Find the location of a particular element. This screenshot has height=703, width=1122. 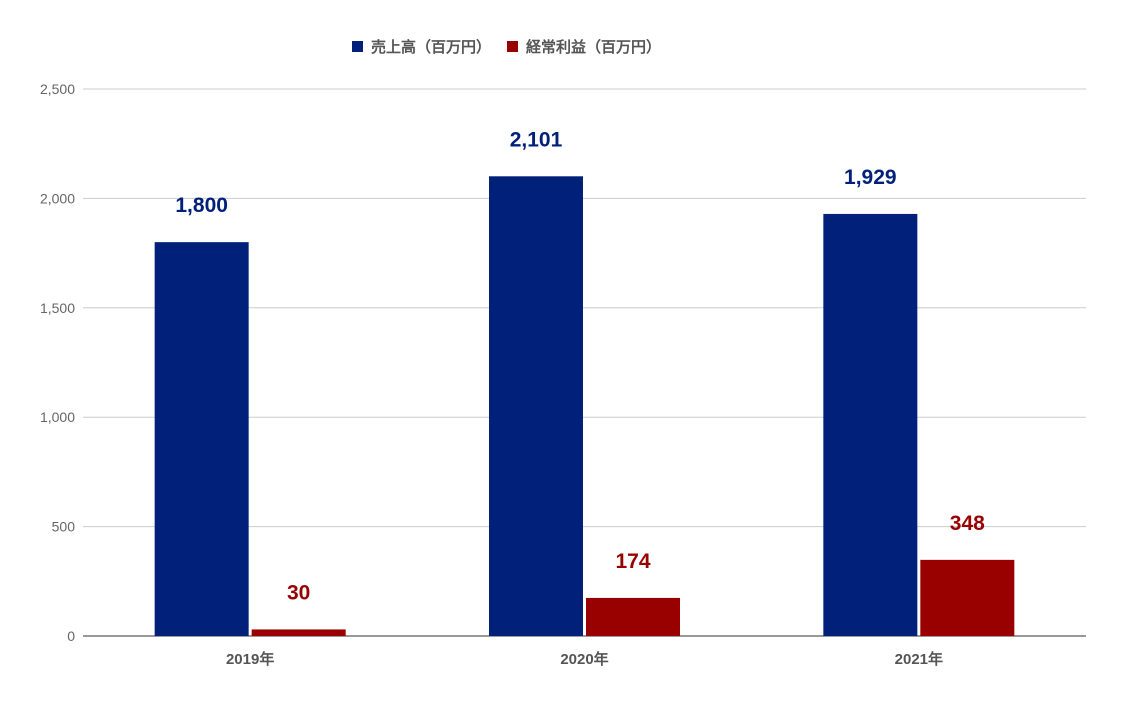

y-tick-label: 2,500 is located at coordinates (57, 89).